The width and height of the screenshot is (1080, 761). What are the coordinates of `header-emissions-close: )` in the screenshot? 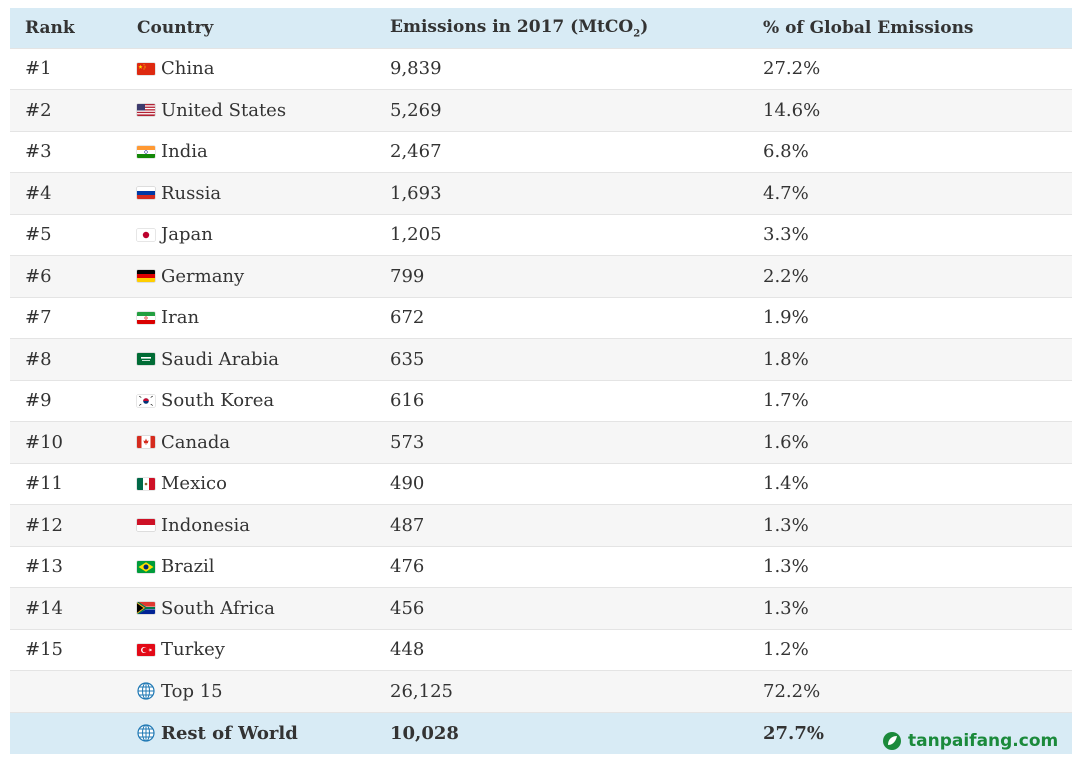 It's located at (644, 26).